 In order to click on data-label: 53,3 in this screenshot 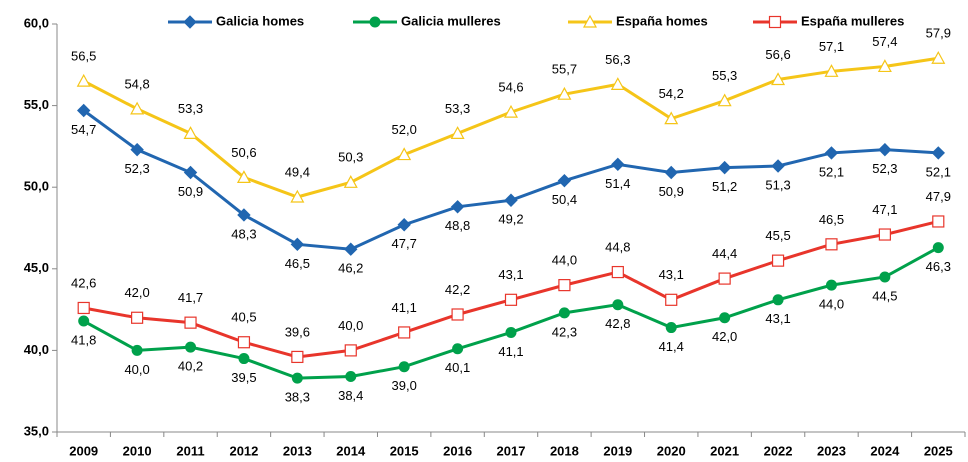, I will do `click(190, 108)`.